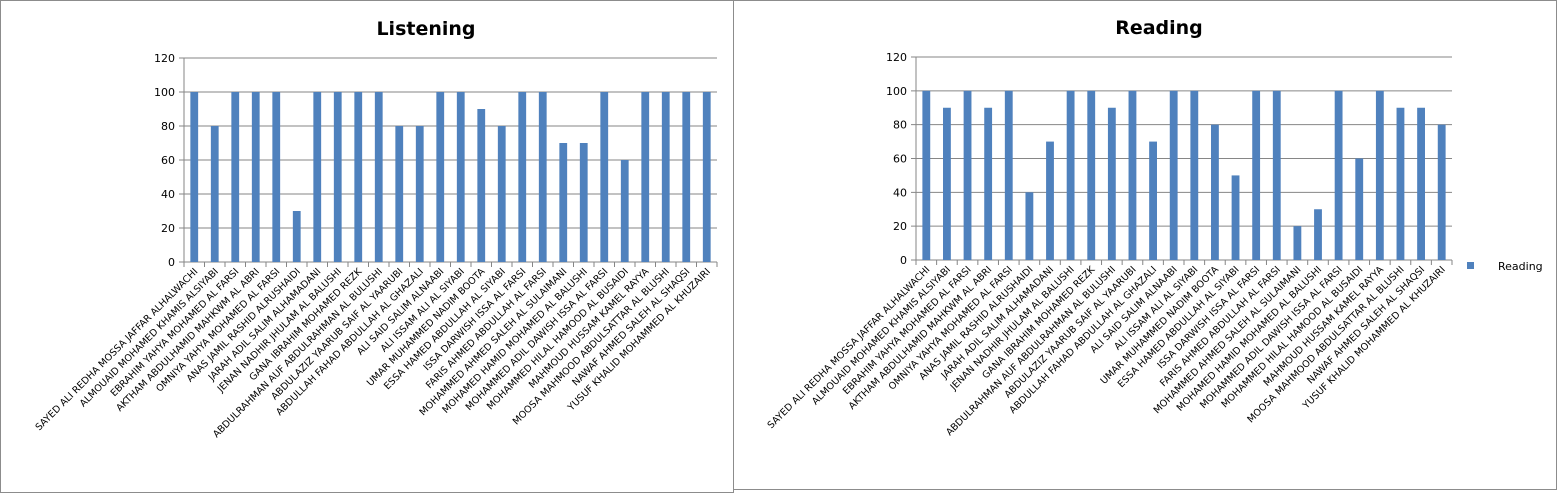  Describe the element at coordinates (1159, 28) in the screenshot. I see `chart-title: Reading` at that location.